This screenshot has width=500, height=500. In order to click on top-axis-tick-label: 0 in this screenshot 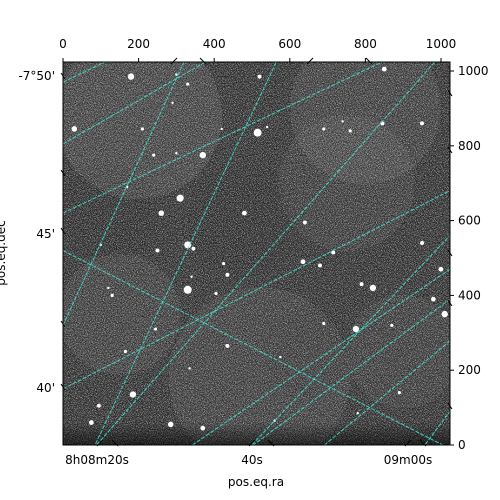, I will do `click(63, 44)`.